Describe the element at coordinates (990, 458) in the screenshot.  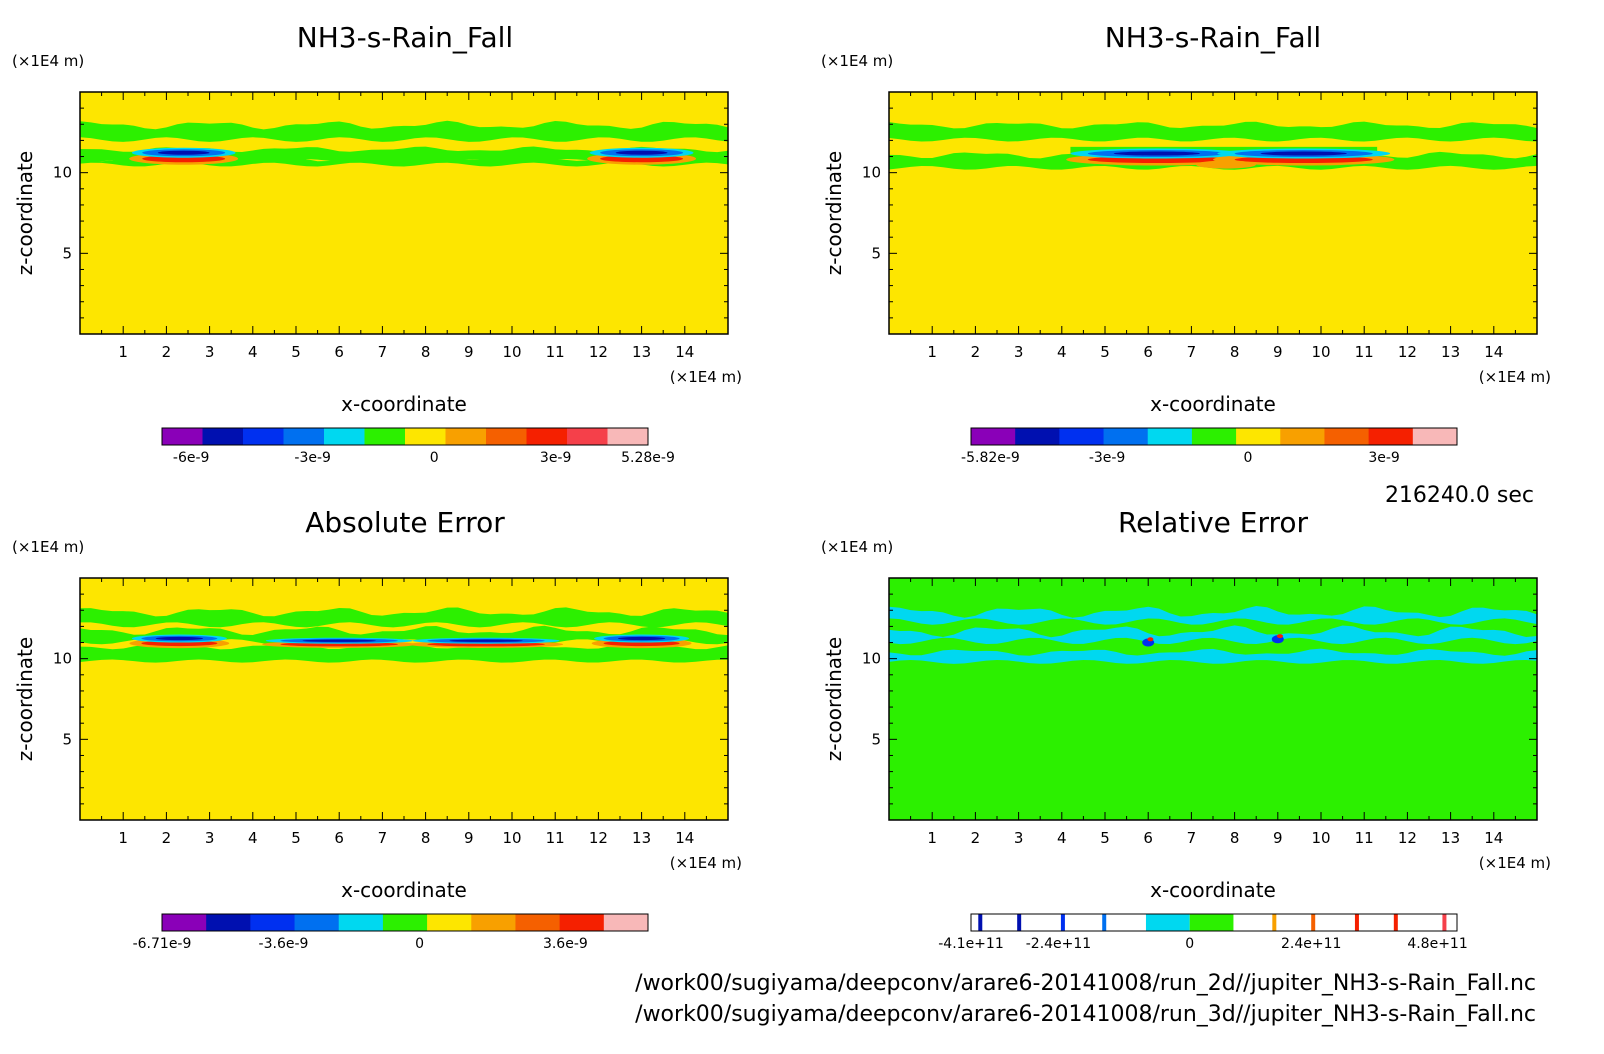
I see `colorbar-tick-label: -5.82e-9` at that location.